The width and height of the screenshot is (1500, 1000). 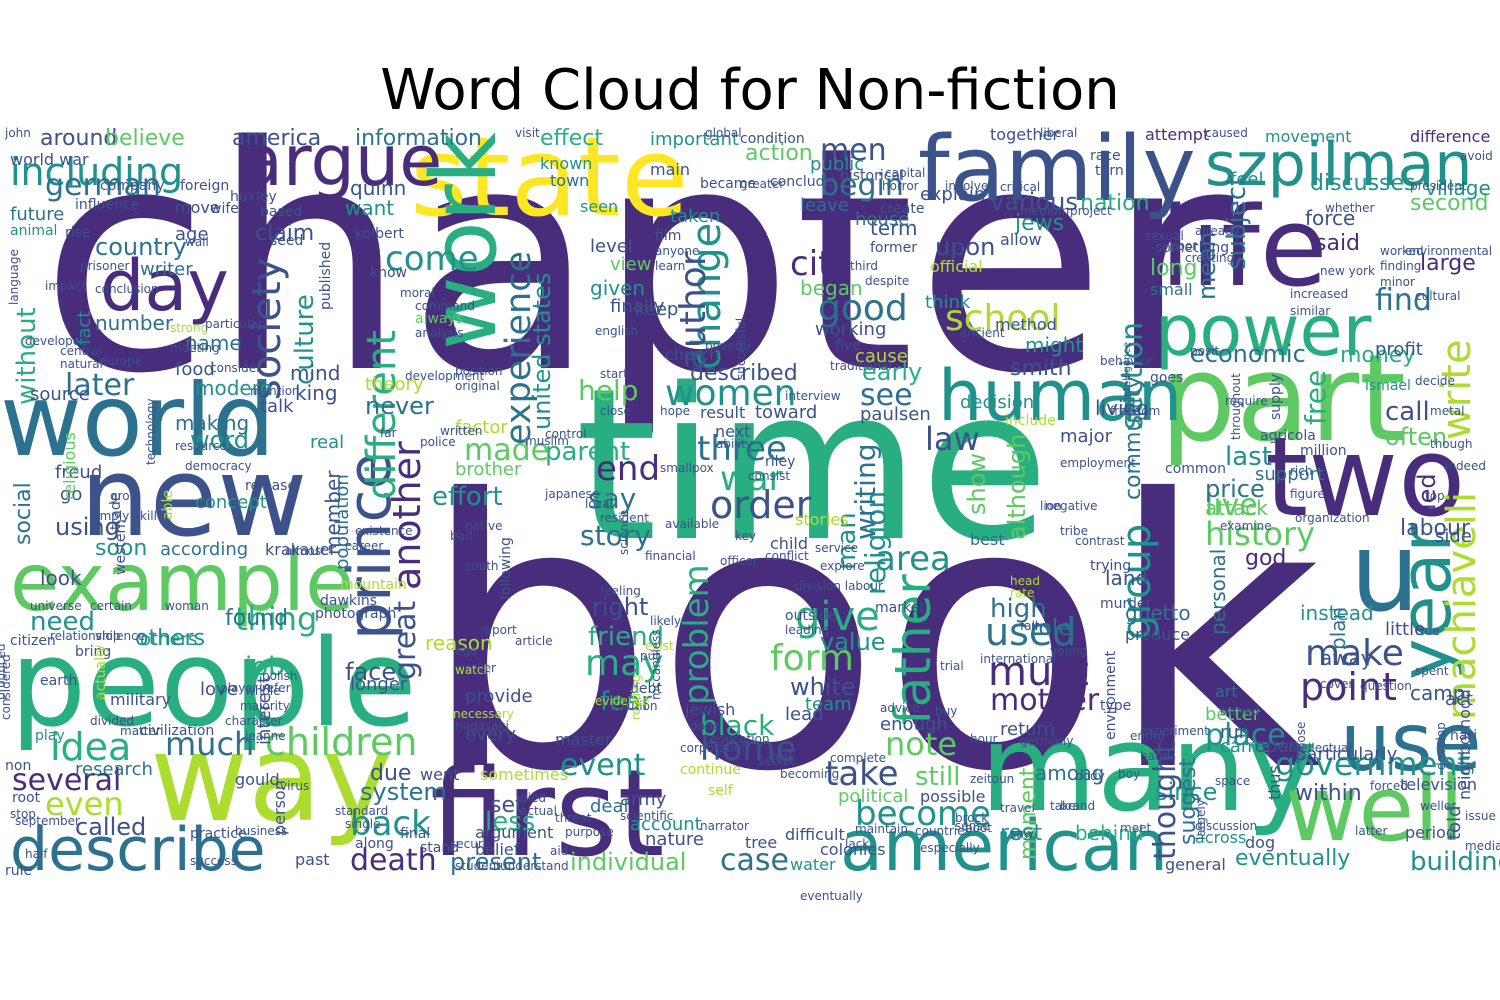 What do you see at coordinates (120, 636) in the screenshot?
I see `cloud-word: violence` at bounding box center [120, 636].